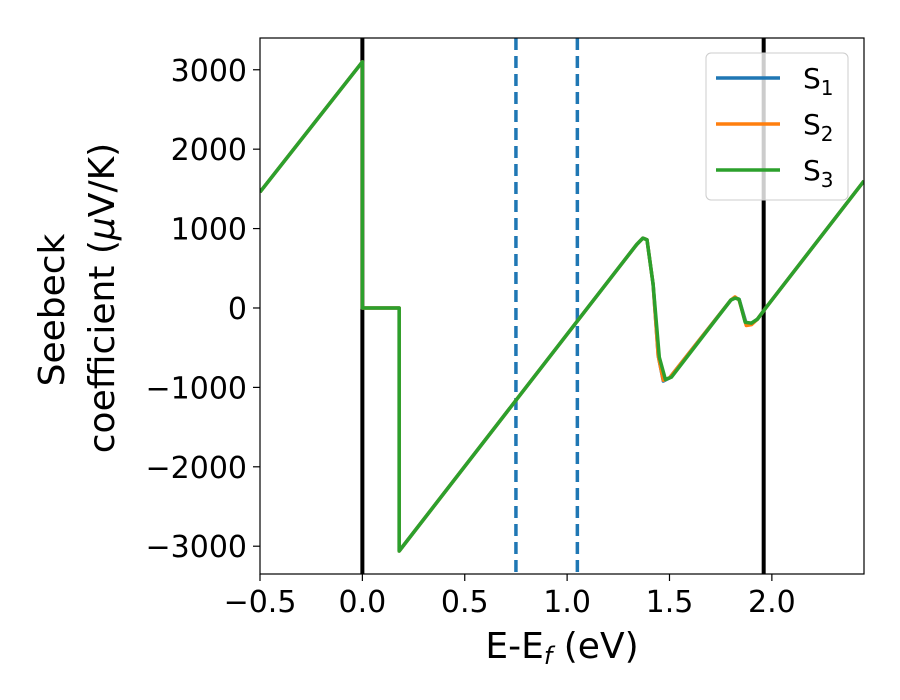 The height and width of the screenshot is (700, 900). What do you see at coordinates (363, 602) in the screenshot?
I see `x-tick-label: 0.0` at bounding box center [363, 602].